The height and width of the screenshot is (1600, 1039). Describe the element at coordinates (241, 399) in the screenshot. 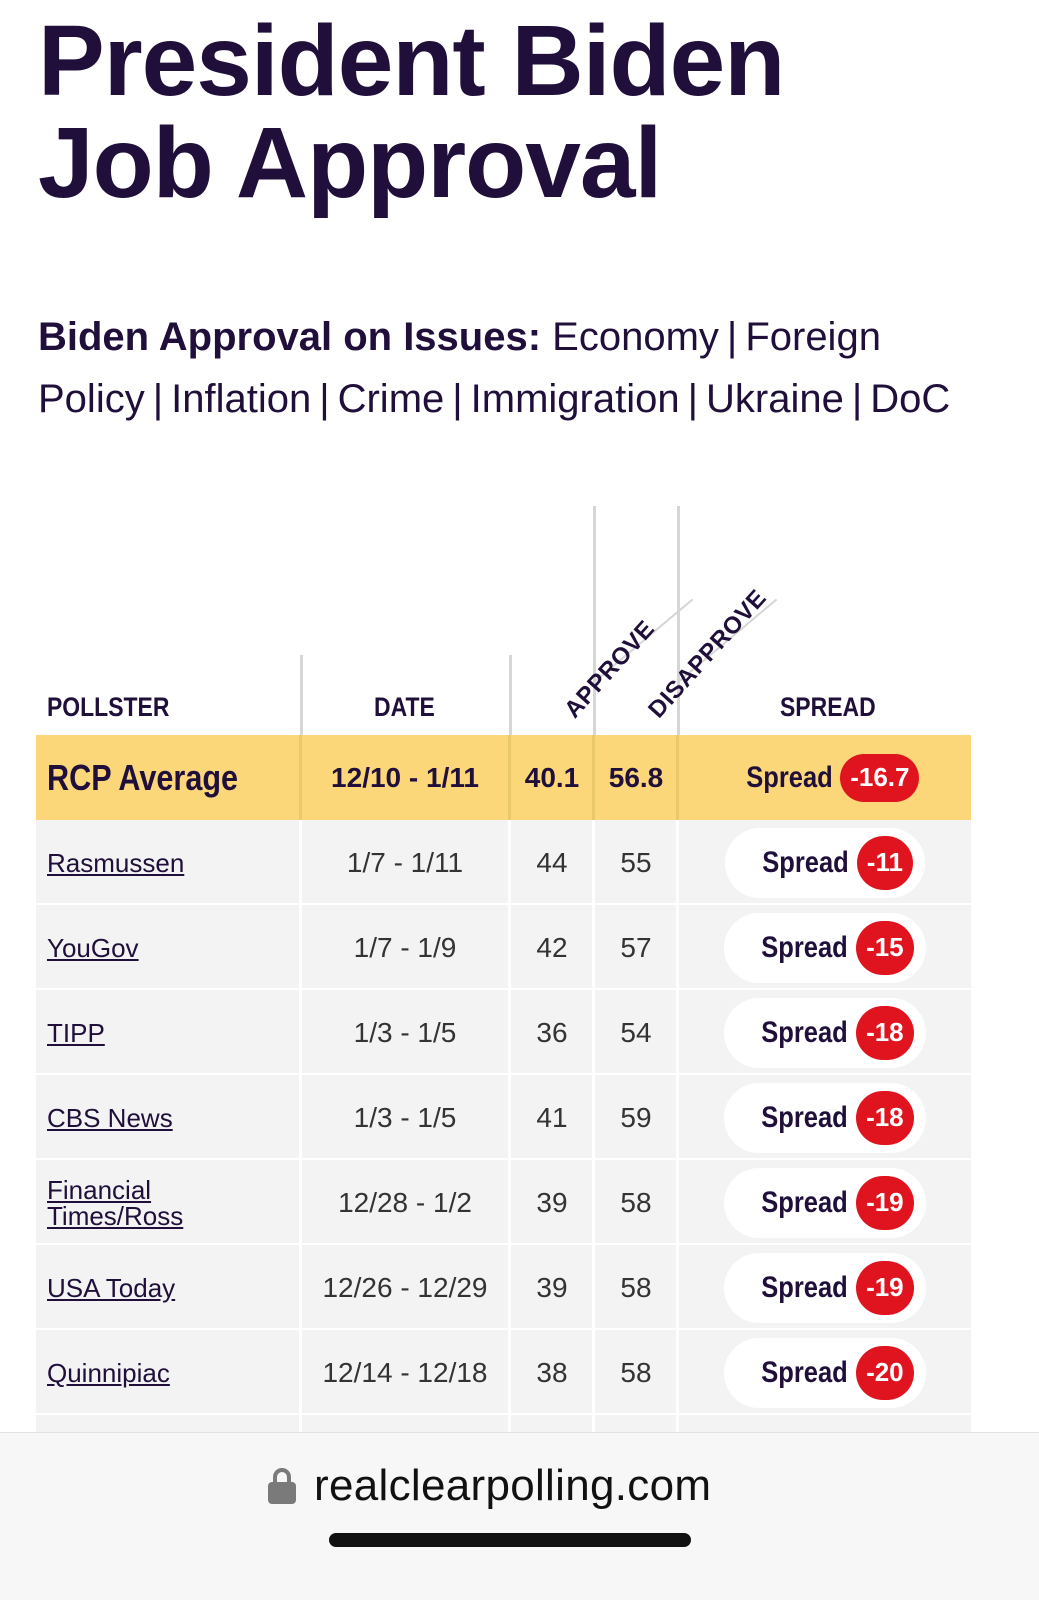

I see `issue-link-inflation: Inflation` at that location.